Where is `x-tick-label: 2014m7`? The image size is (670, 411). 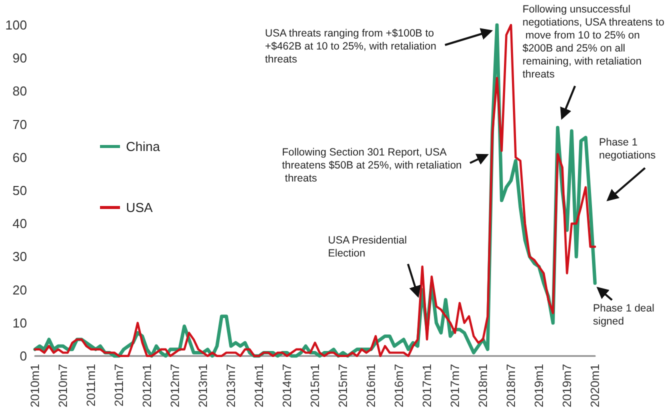
x-tick-label: 2014m7 is located at coordinates (287, 386).